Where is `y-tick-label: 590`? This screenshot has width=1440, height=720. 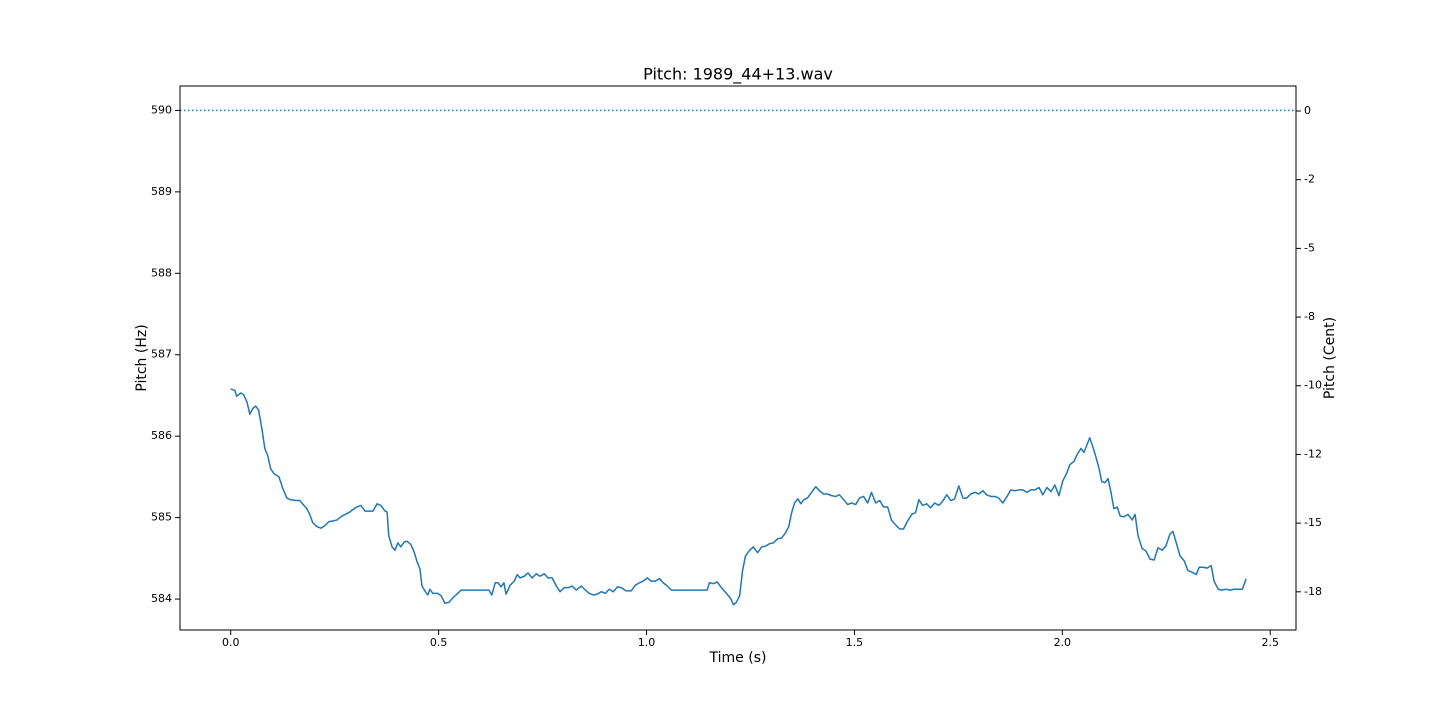
y-tick-label: 590 is located at coordinates (161, 109).